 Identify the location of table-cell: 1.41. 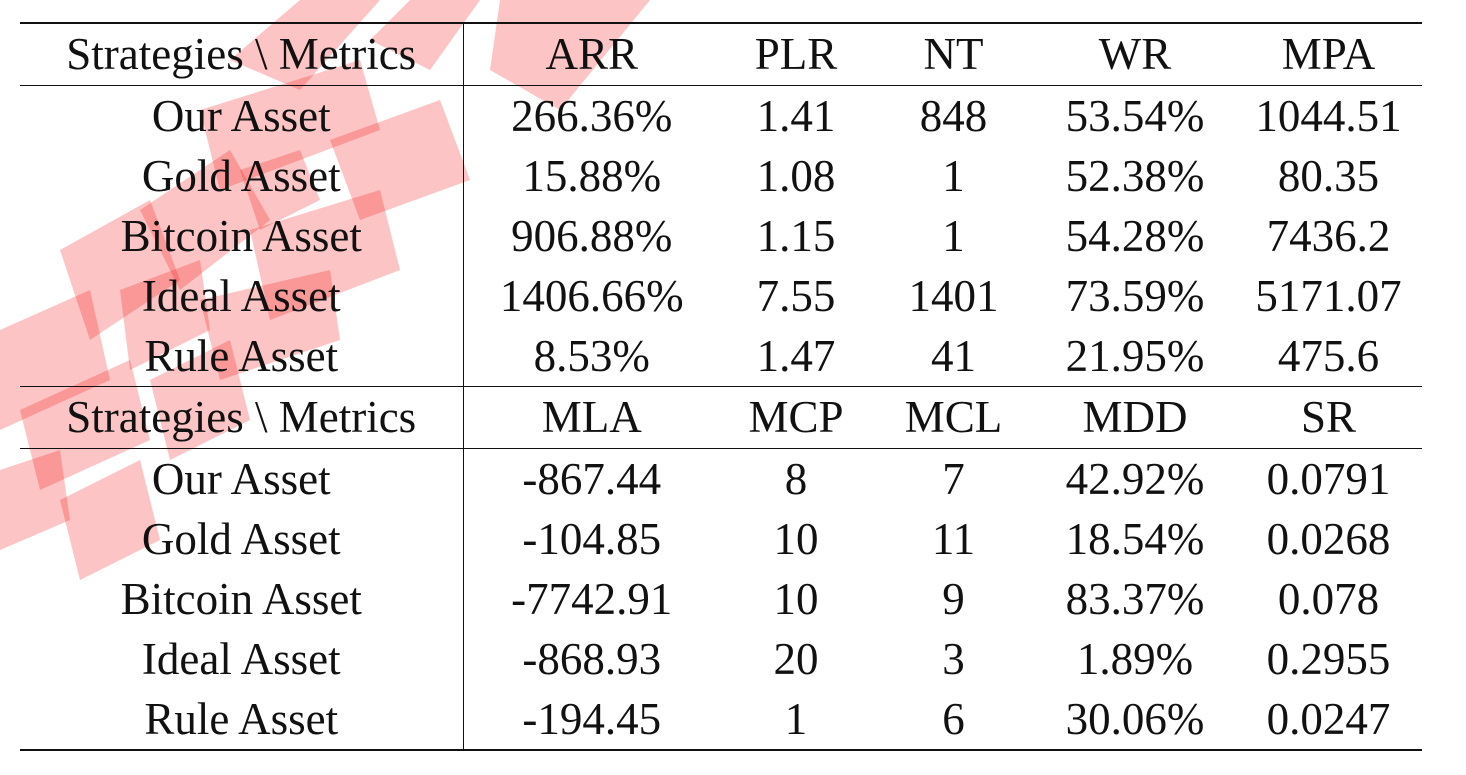
(796, 115).